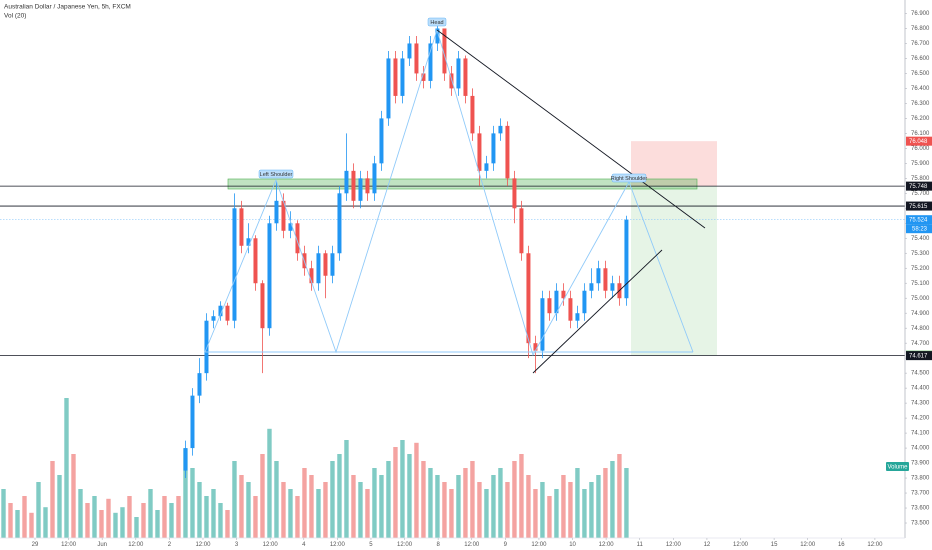 This screenshot has height=550, width=932. What do you see at coordinates (674, 248) in the screenshot?
I see `zones` at bounding box center [674, 248].